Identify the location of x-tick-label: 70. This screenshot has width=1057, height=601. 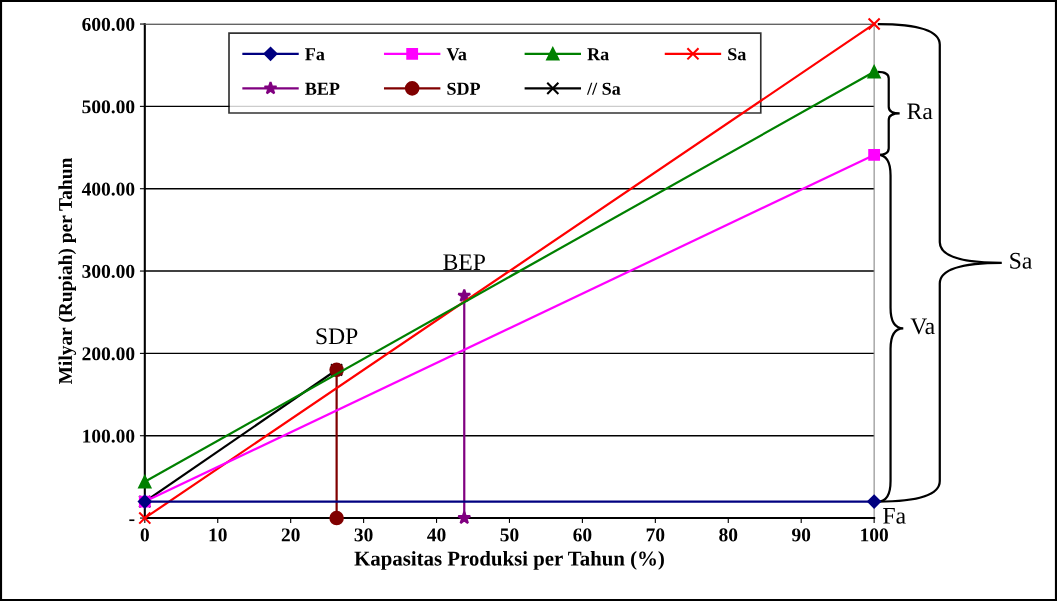
(655, 535).